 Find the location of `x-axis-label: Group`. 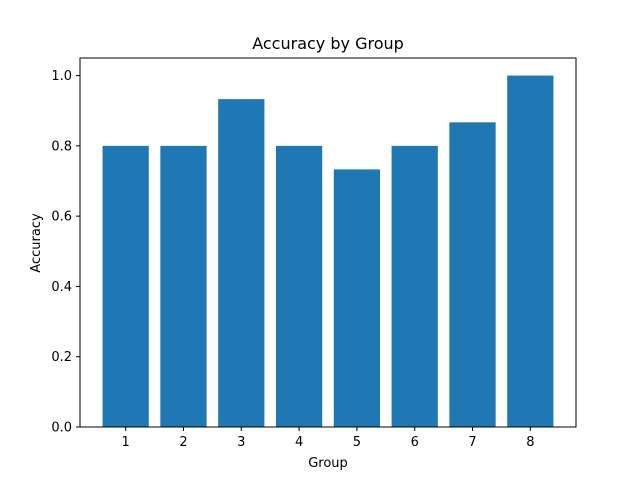

x-axis-label: Group is located at coordinates (328, 463).